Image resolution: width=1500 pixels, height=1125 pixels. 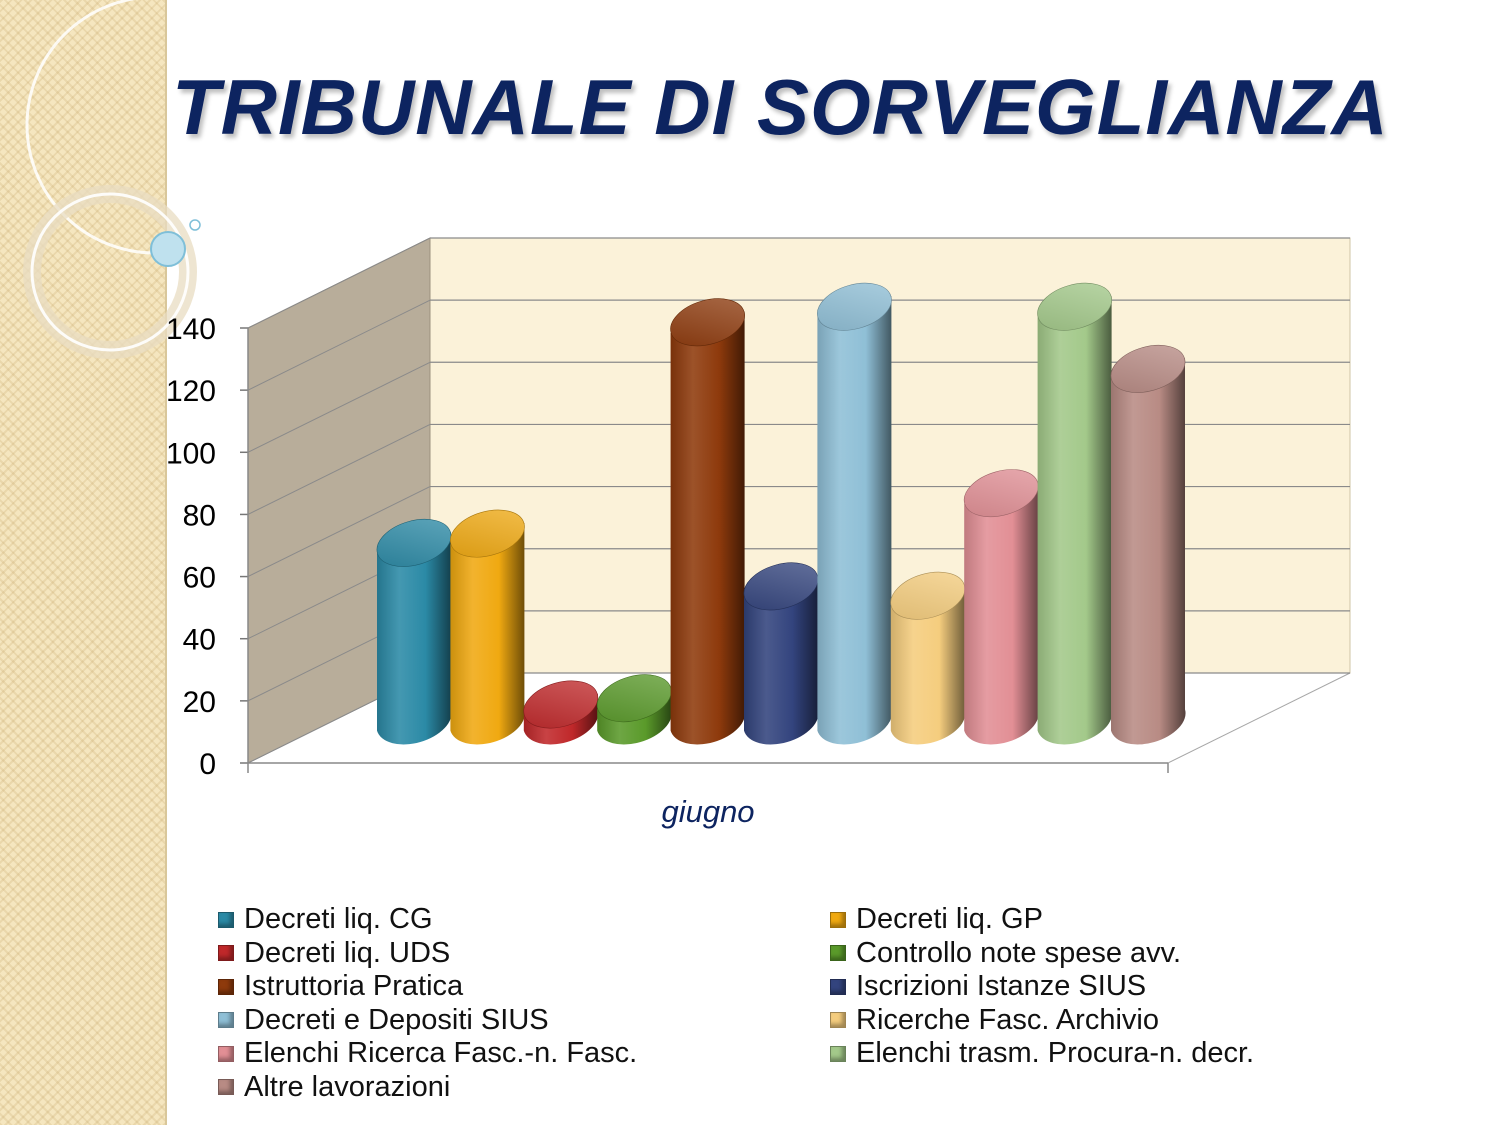 What do you see at coordinates (199, 640) in the screenshot?
I see `y-tick-label: 40` at bounding box center [199, 640].